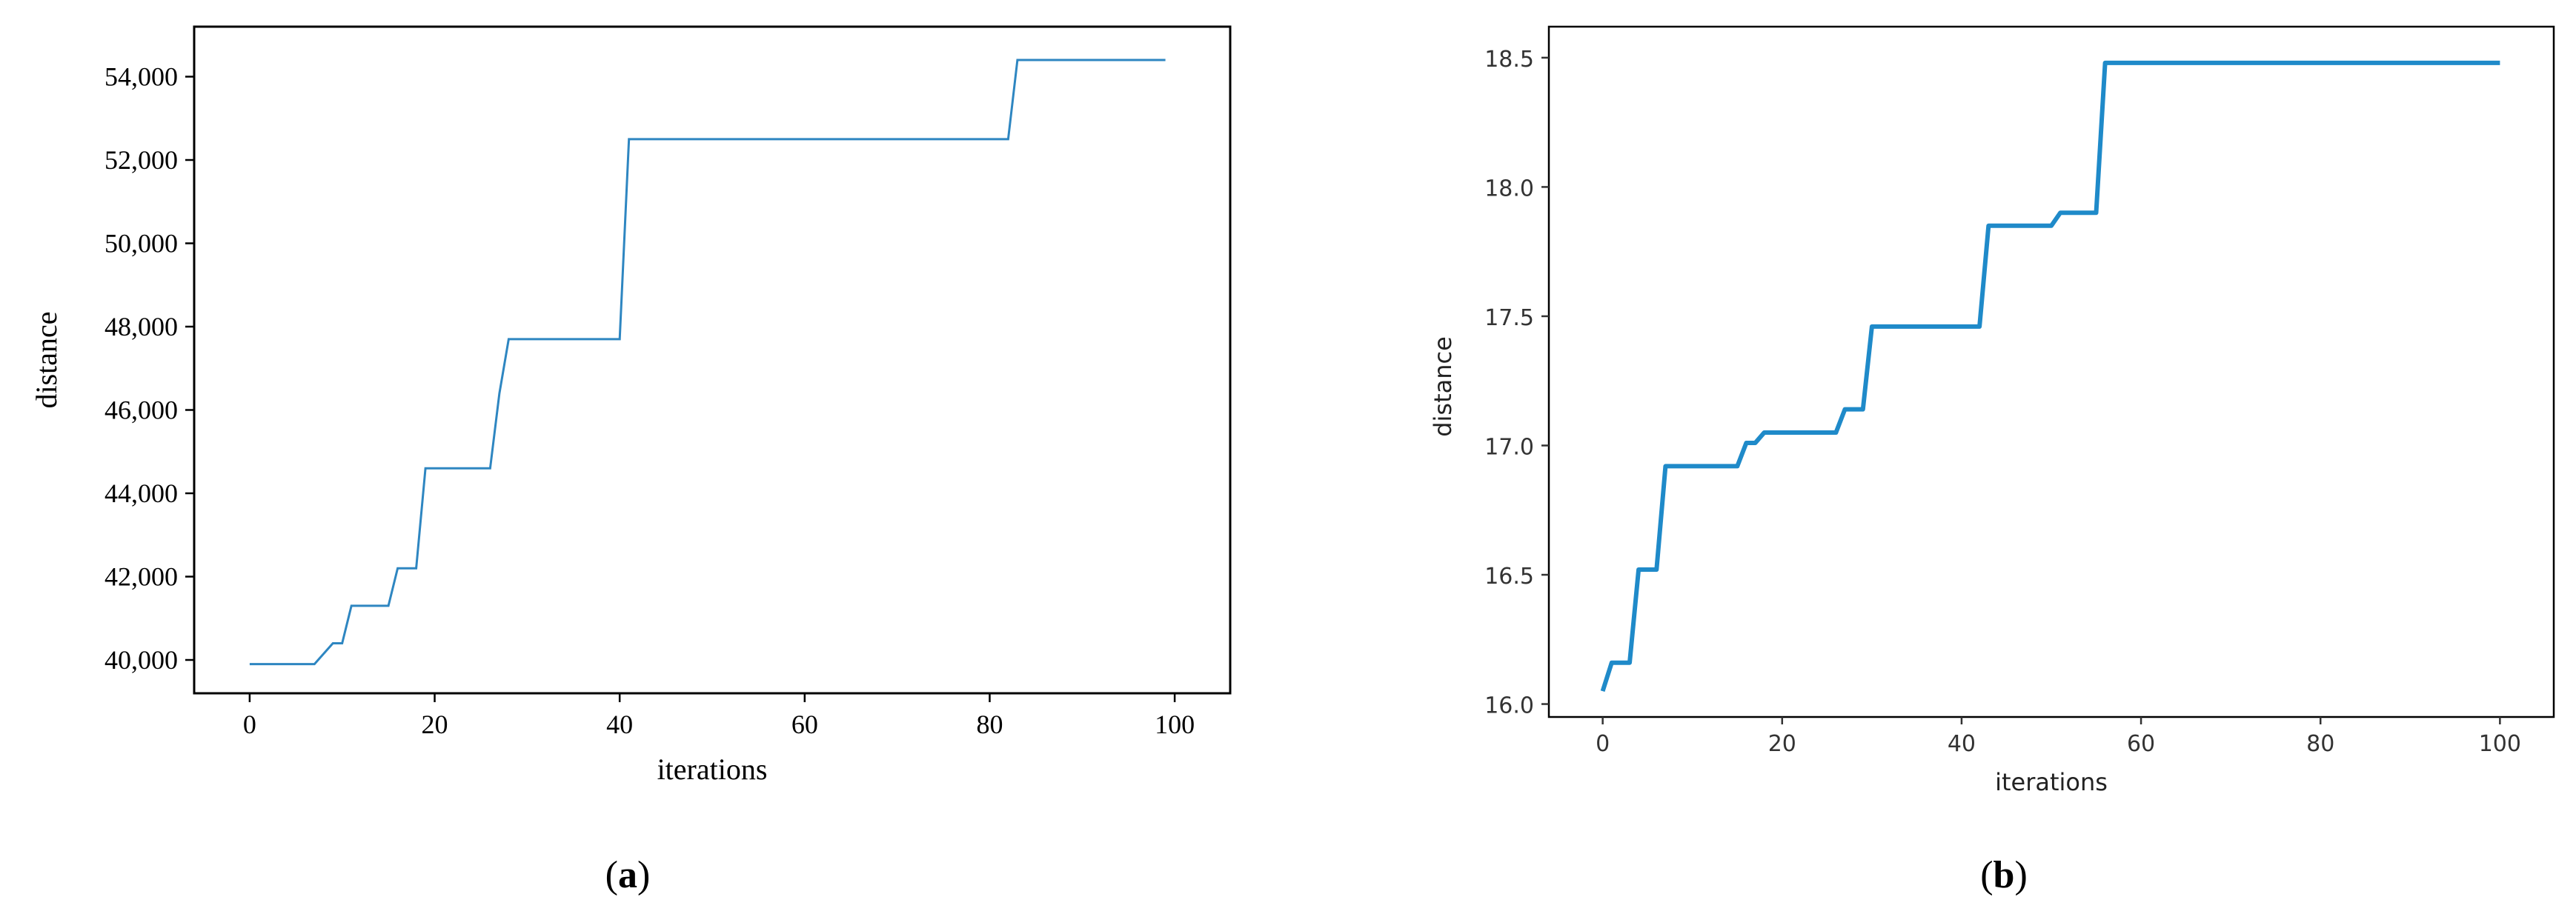 This screenshot has height=914, width=2576. I want to click on panel-letter-a: a, so click(627, 875).